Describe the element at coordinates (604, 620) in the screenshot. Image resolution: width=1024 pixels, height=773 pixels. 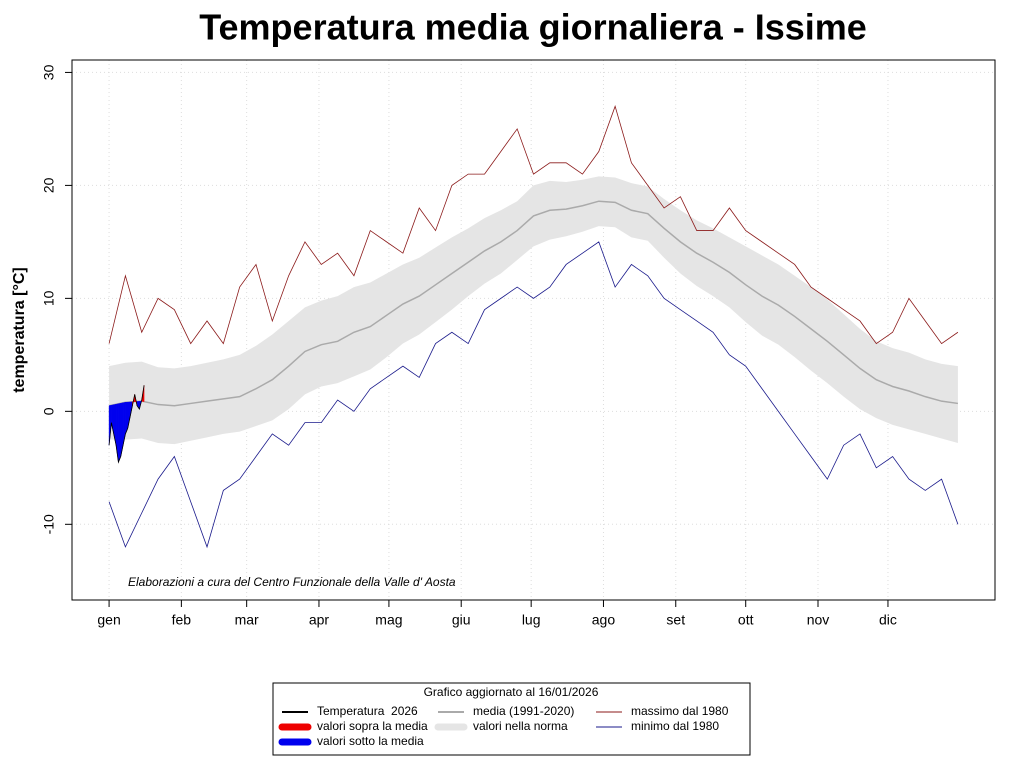
I see `x-tick-label: ago` at that location.